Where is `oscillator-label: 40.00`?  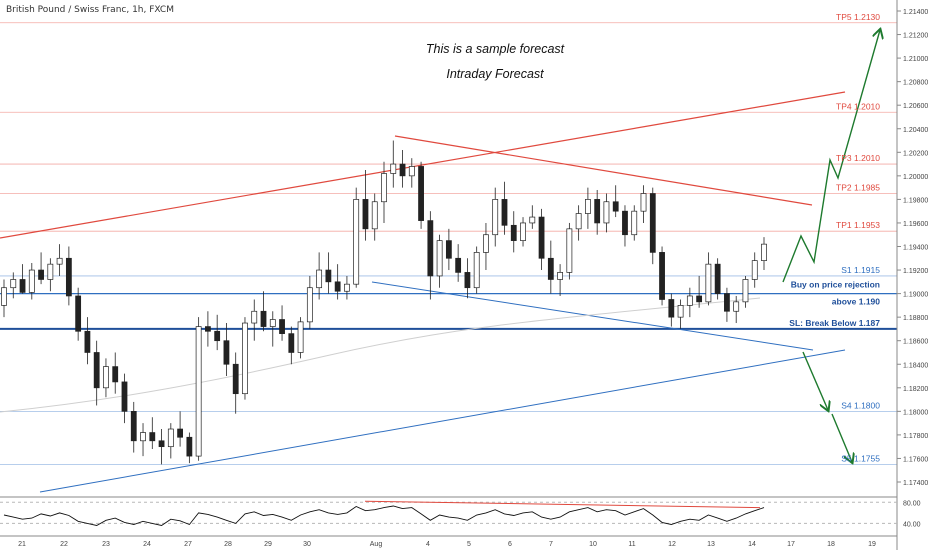 oscillator-label: 40.00 is located at coordinates (912, 524).